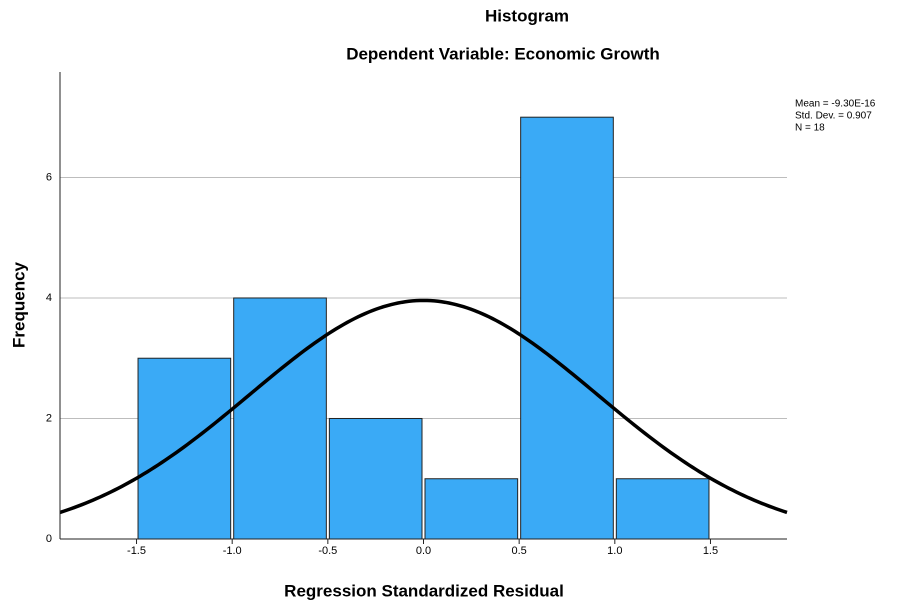 The image size is (905, 606). What do you see at coordinates (503, 53) in the screenshot?
I see `chart-subtitle: Dependent Variable: Economic Growth` at bounding box center [503, 53].